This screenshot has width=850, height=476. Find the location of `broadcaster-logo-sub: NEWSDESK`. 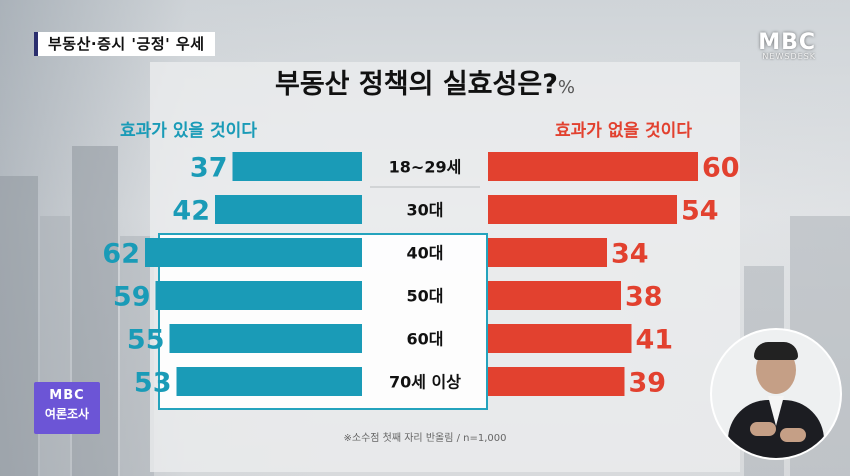

broadcaster-logo-sub: NEWSDESK is located at coordinates (789, 56).